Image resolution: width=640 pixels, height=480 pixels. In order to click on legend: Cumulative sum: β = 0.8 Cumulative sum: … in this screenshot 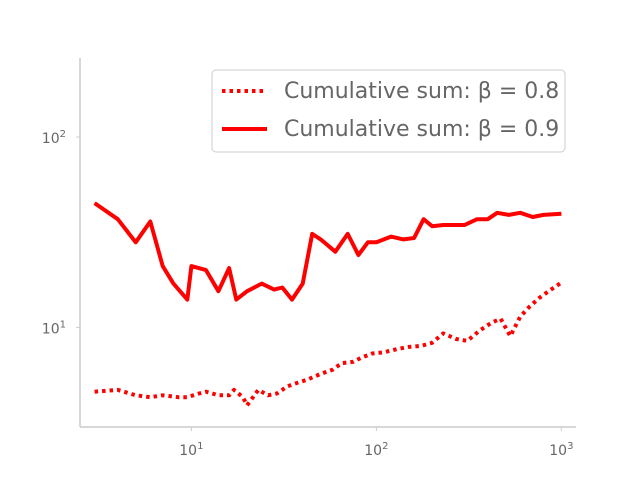, I will do `click(388, 111)`.